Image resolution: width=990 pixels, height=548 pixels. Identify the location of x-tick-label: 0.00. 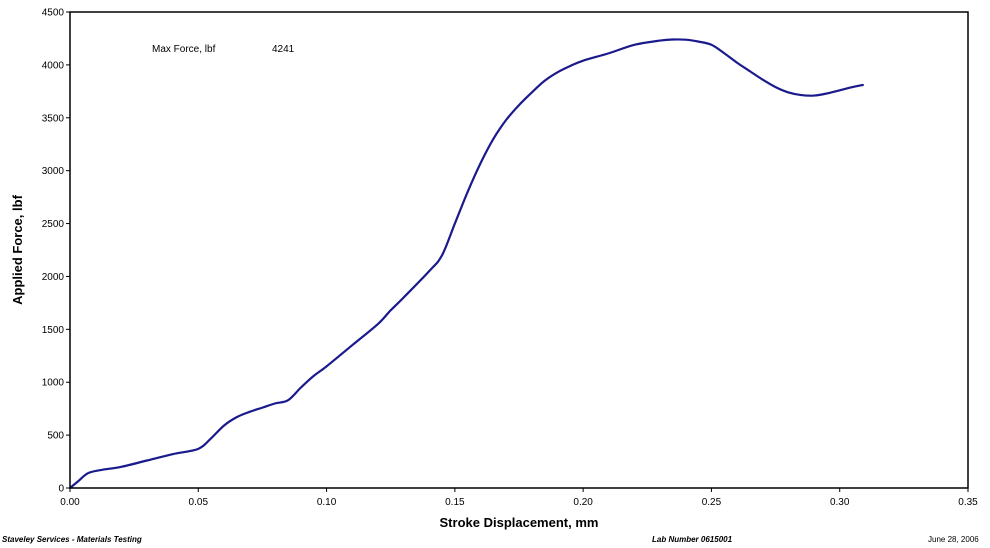
(70, 502).